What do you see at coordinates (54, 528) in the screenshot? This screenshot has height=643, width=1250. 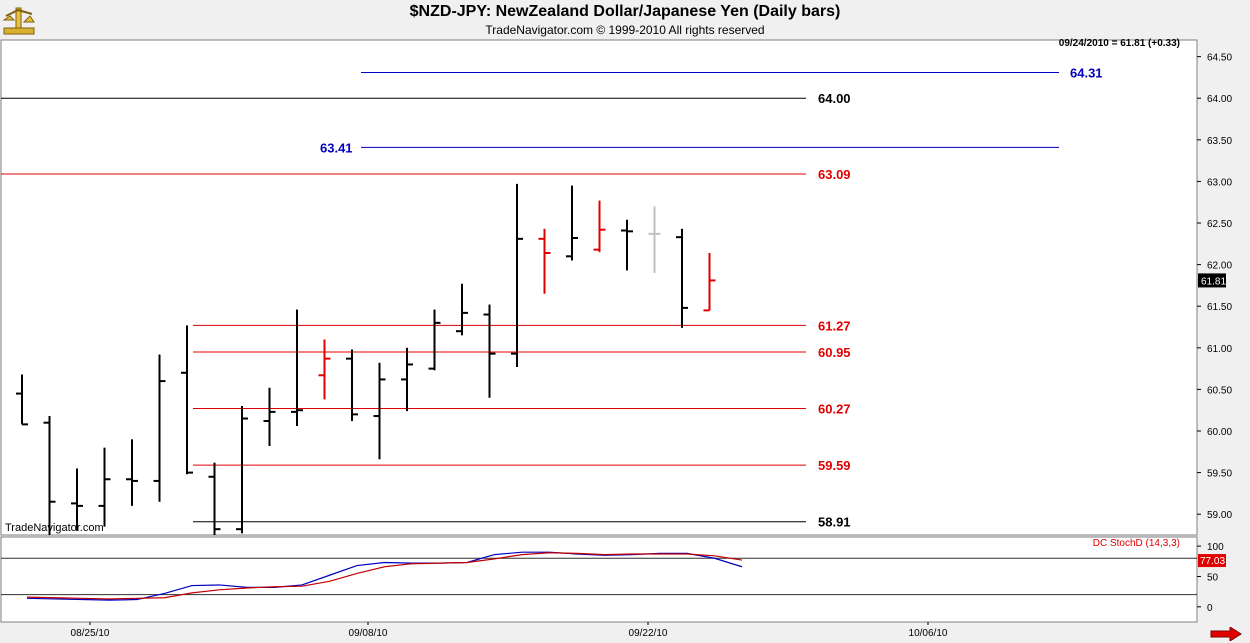 I see `watermark: TradeNavigator.com` at bounding box center [54, 528].